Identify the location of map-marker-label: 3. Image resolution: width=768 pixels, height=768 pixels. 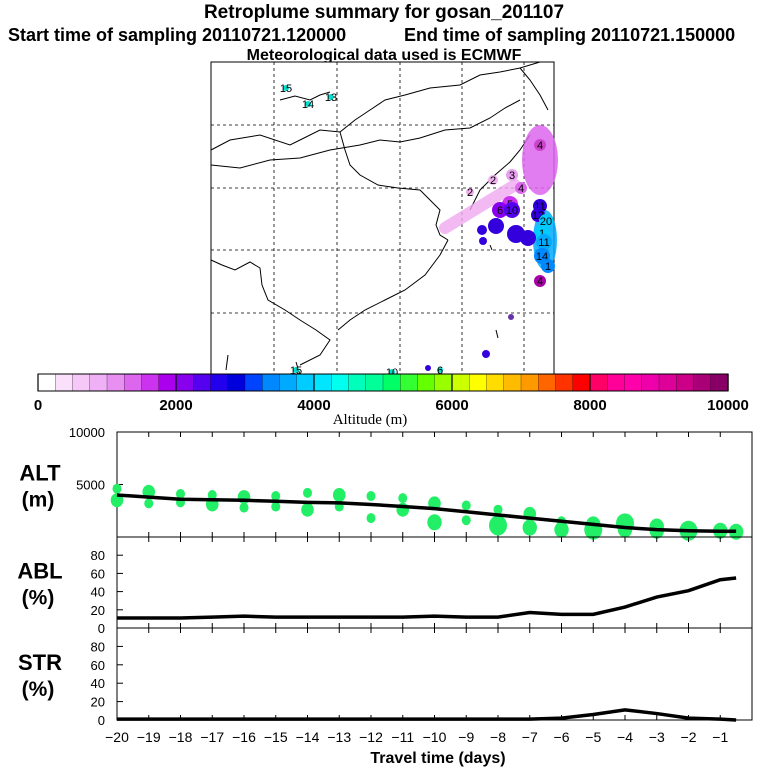
(512, 176).